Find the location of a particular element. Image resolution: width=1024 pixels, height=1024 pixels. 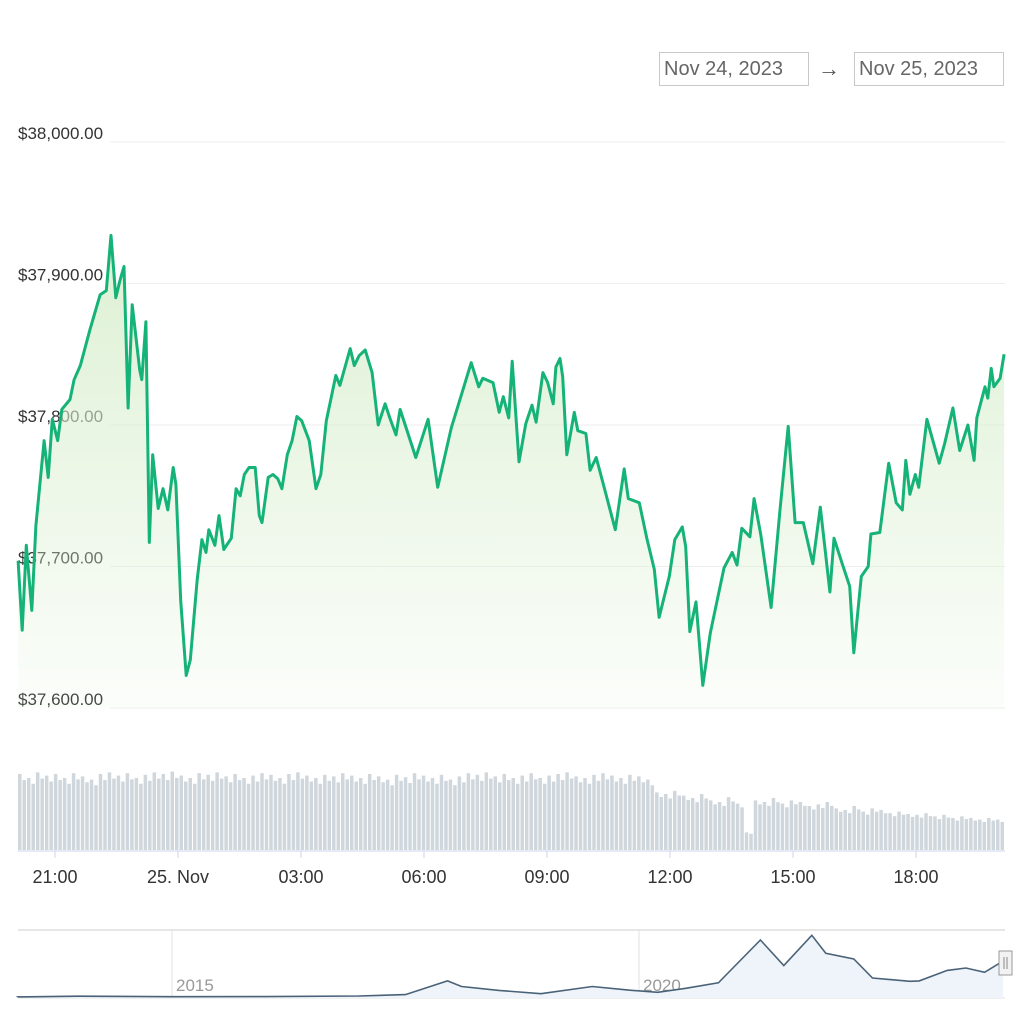

y-tick-label: $37,900.00 is located at coordinates (60, 275).